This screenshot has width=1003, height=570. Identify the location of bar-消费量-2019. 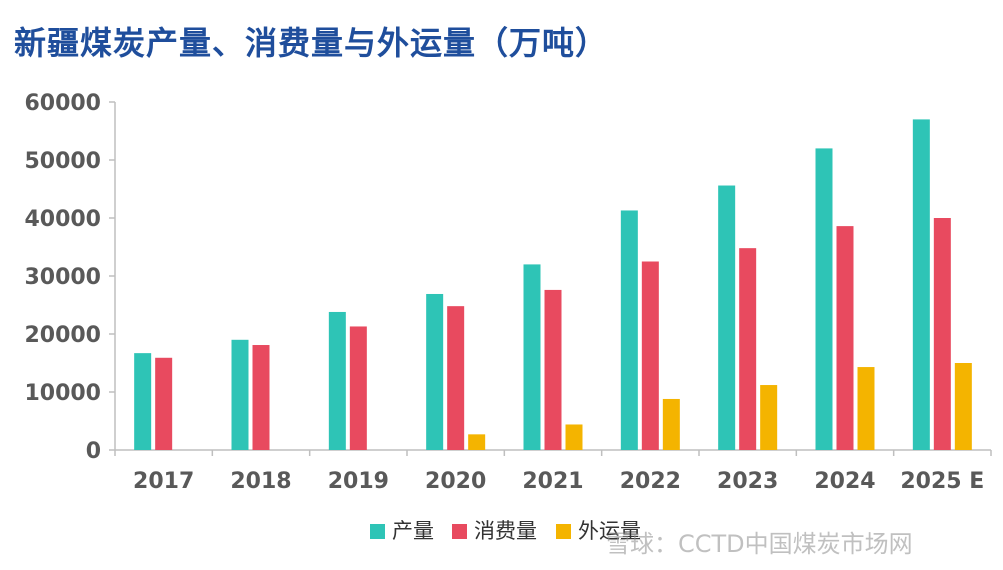
(358, 388).